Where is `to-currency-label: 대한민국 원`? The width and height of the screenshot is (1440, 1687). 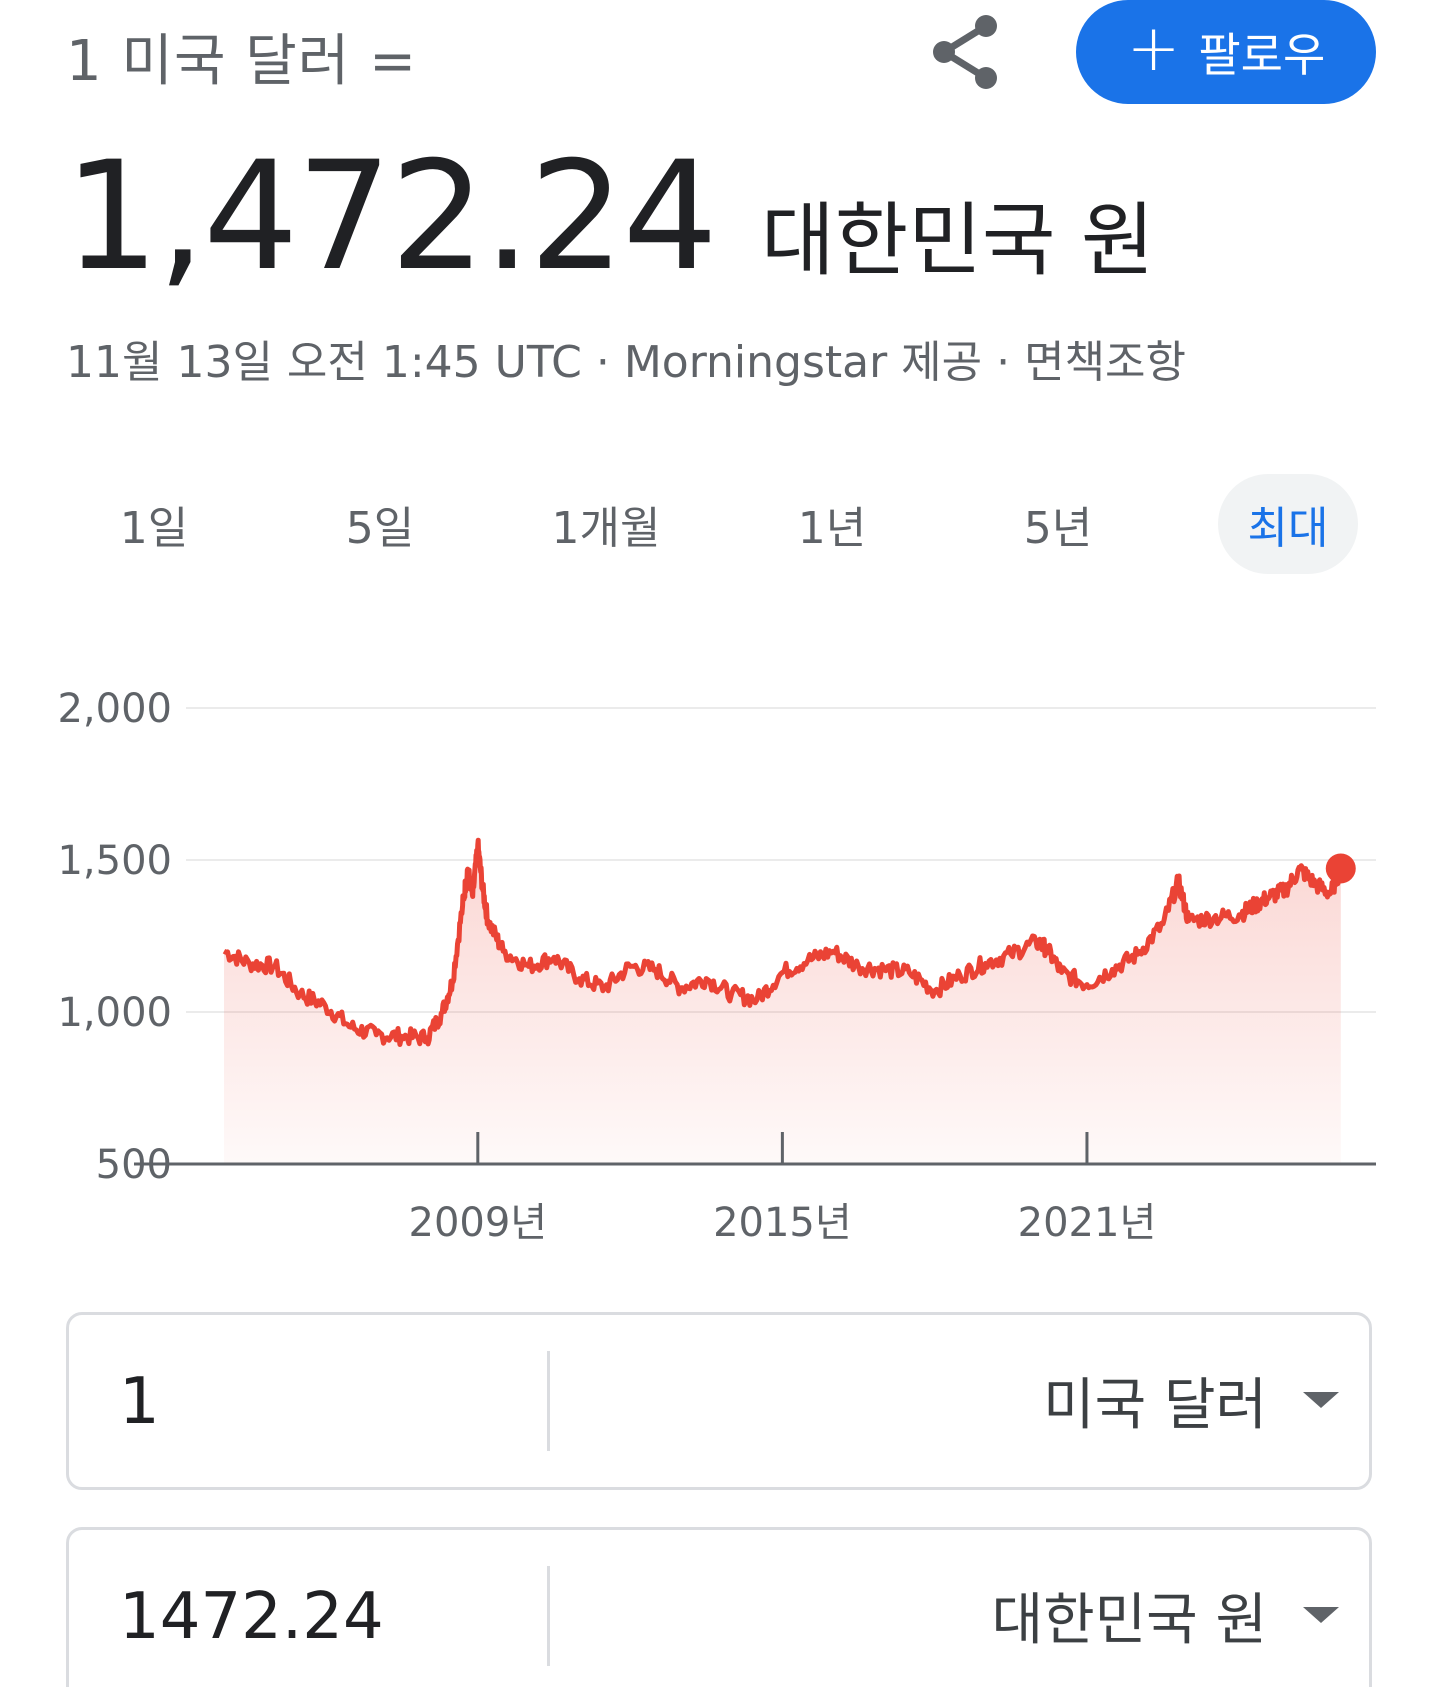
to-currency-label: 대한민국 원 is located at coordinates (1129, 1620).